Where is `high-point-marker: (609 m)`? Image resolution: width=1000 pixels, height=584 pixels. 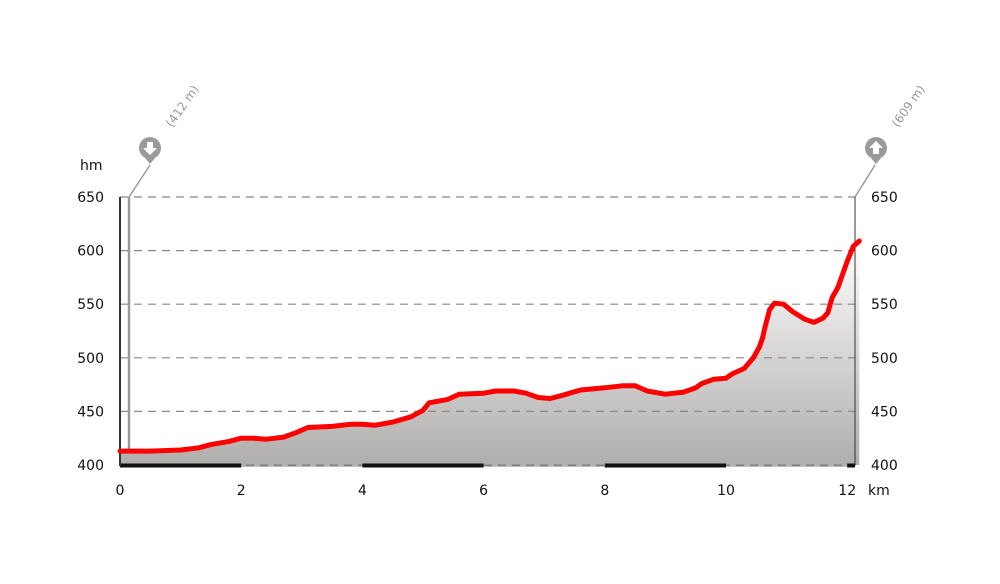
high-point-marker: (609 m) is located at coordinates (891, 140).